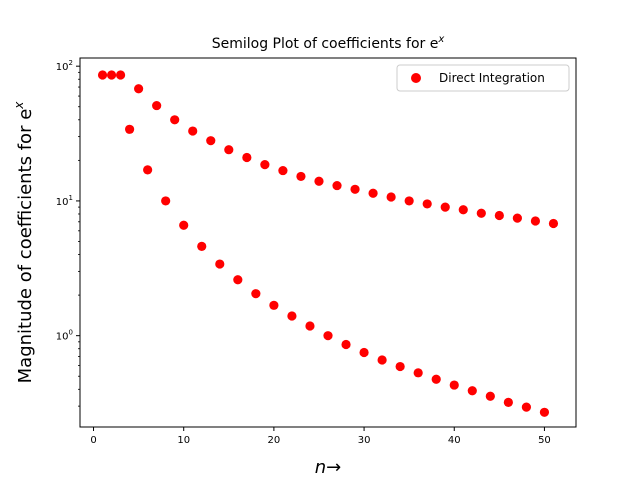 This screenshot has height=480, width=640. What do you see at coordinates (416, 78) in the screenshot?
I see `legend-marker` at bounding box center [416, 78].